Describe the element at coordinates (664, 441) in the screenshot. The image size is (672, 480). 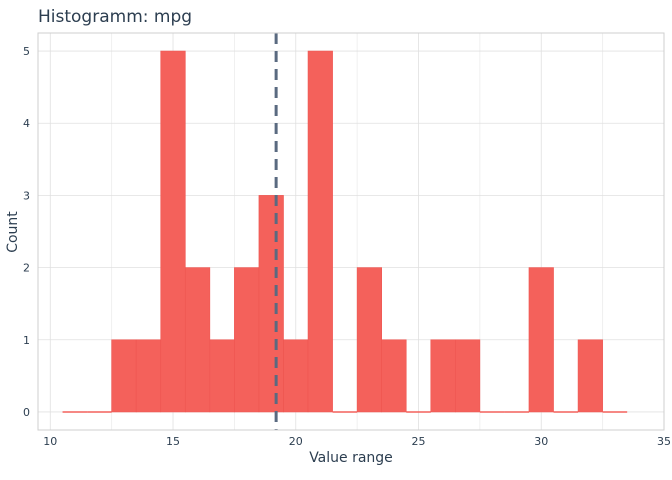
I see `x-tick-label: 35` at that location.